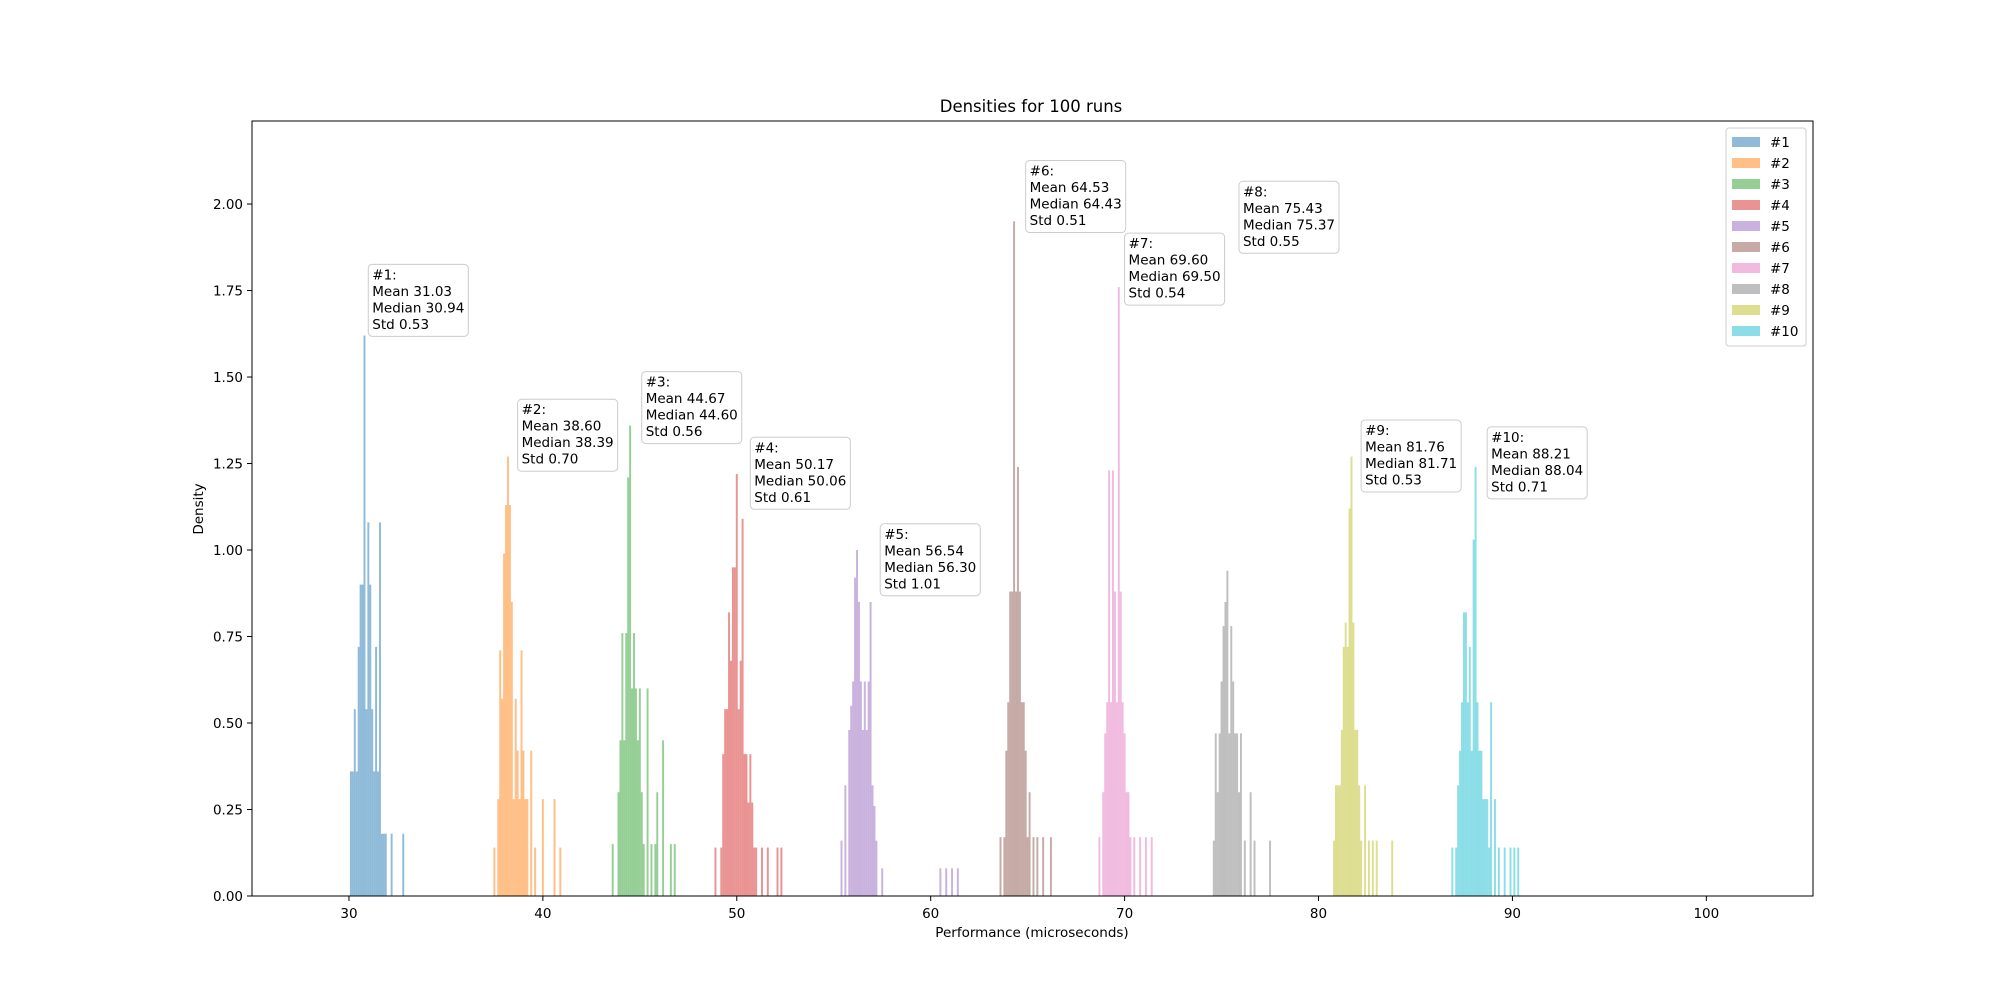  What do you see at coordinates (1029, 909) in the screenshot?
I see `x-axis-ticks: 30 40 50 60 70 80 90 100` at bounding box center [1029, 909].